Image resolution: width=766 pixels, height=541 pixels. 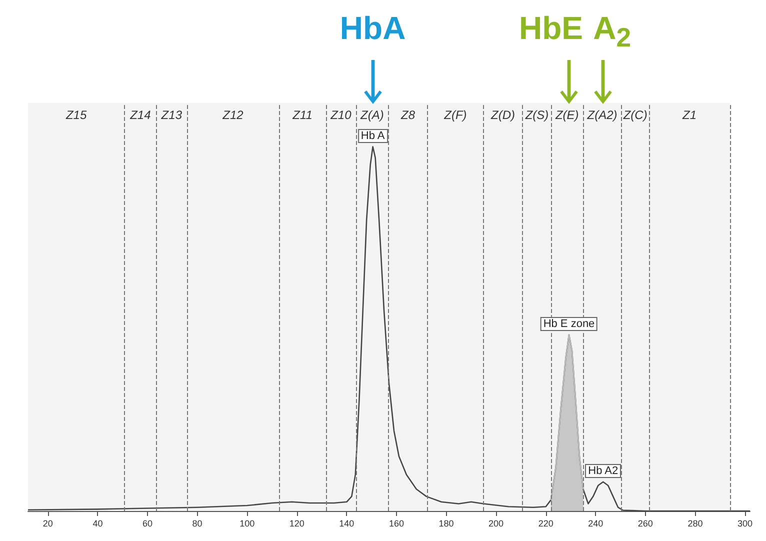 What do you see at coordinates (372, 115) in the screenshot?
I see `band-label: Z(A)` at bounding box center [372, 115].